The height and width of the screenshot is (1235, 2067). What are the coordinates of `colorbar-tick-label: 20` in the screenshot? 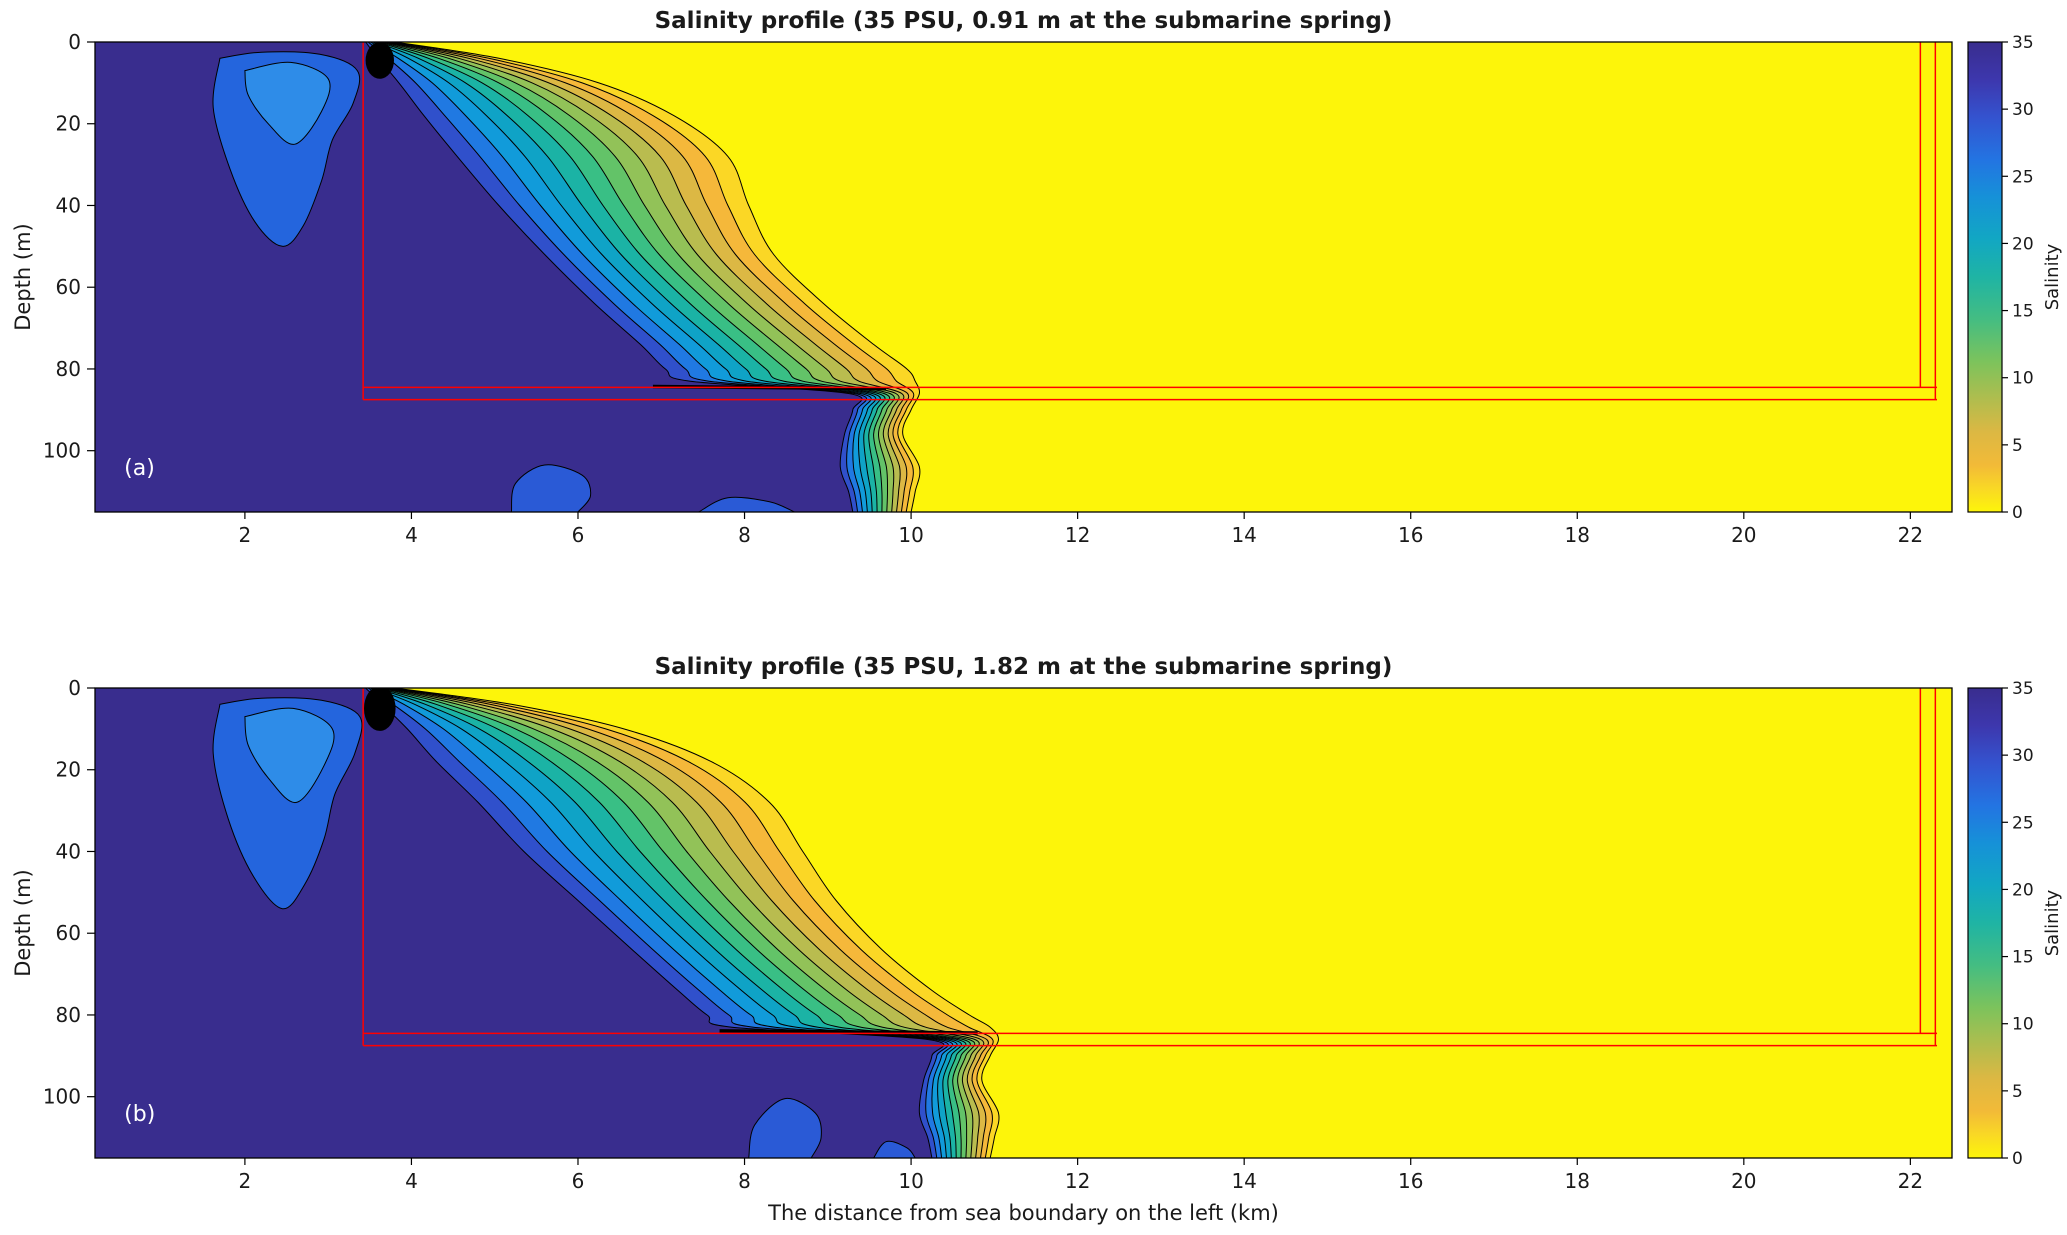 It's located at (2023, 890).